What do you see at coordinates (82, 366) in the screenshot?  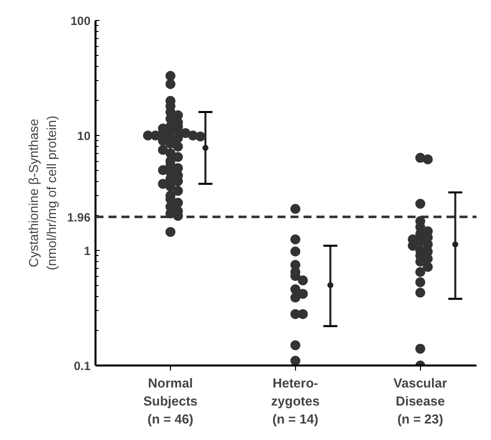 I see `y-tick-label: 0.1` at bounding box center [82, 366].